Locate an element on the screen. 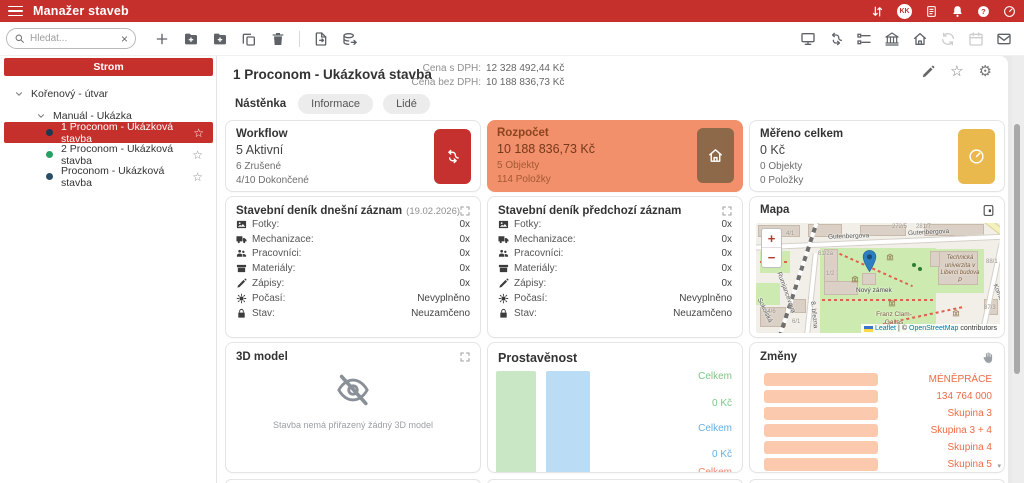 Image resolution: width=1024 pixels, height=483 pixels. map-marker-pin is located at coordinates (869, 261).